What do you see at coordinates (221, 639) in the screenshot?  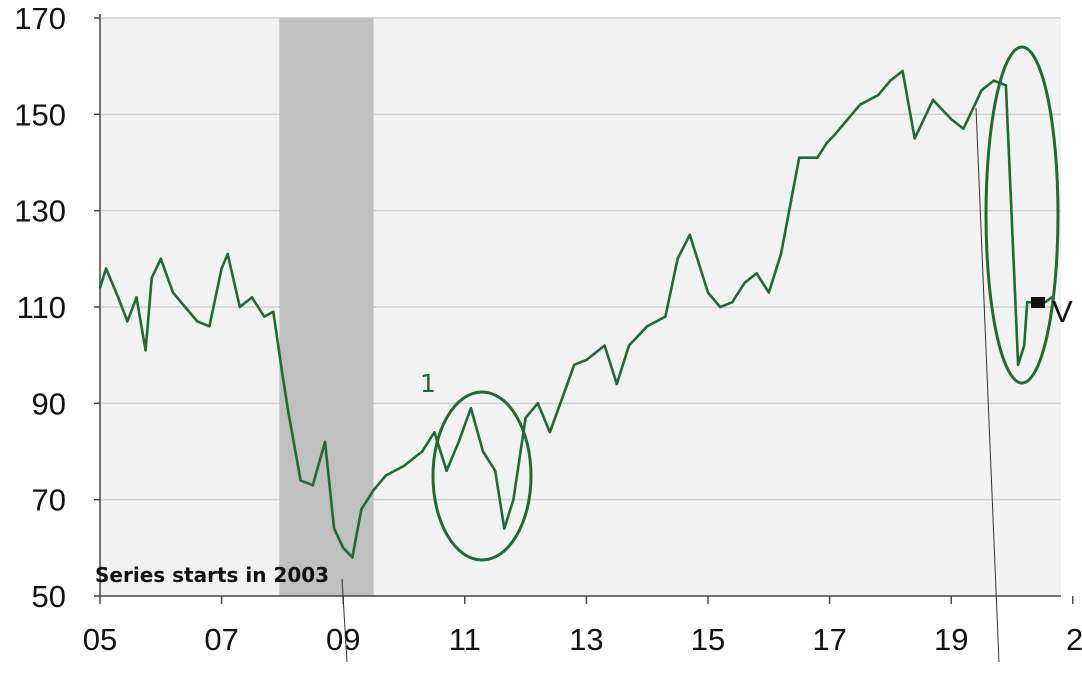 I see `x-tick-label: 07` at bounding box center [221, 639].